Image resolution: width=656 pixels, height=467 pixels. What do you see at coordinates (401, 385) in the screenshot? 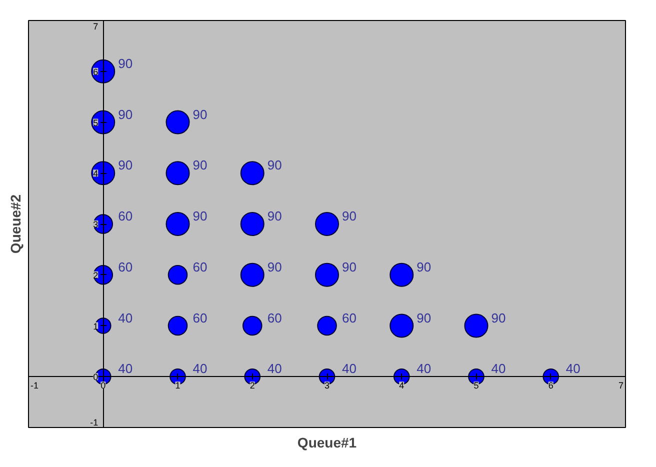
I see `x-tick-label: 4` at bounding box center [401, 385].